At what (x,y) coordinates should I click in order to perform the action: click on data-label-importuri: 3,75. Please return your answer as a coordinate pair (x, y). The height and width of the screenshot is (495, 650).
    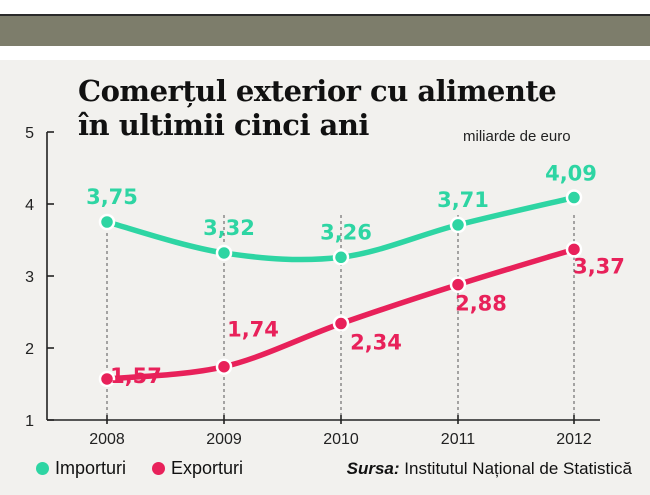
    Looking at the image, I should click on (112, 197).